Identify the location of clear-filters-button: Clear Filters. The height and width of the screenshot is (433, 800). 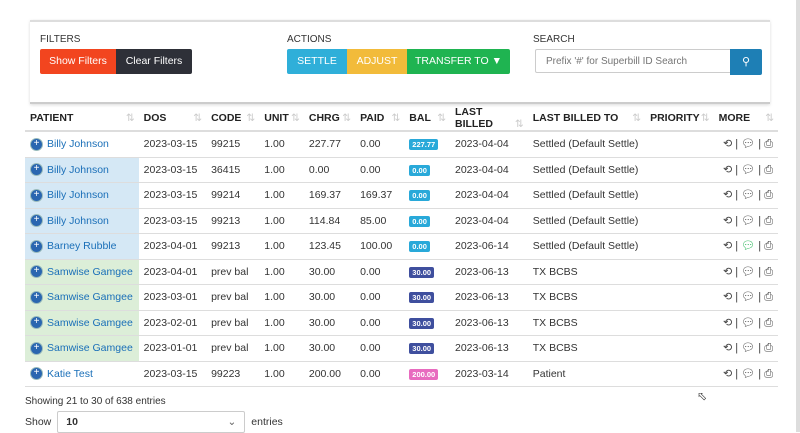
(154, 61).